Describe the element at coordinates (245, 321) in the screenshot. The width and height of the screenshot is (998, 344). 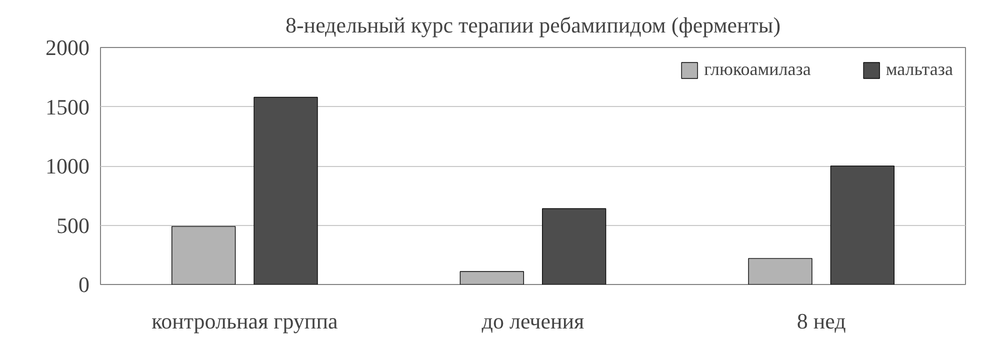
I see `x-tick-label: контрольная группа` at that location.